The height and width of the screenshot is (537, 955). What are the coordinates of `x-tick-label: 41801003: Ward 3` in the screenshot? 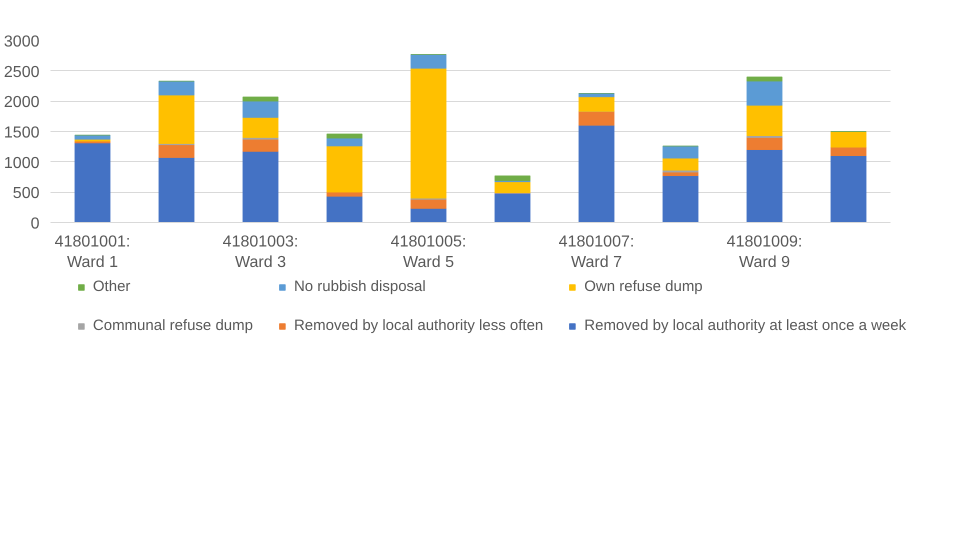 It's located at (260, 252).